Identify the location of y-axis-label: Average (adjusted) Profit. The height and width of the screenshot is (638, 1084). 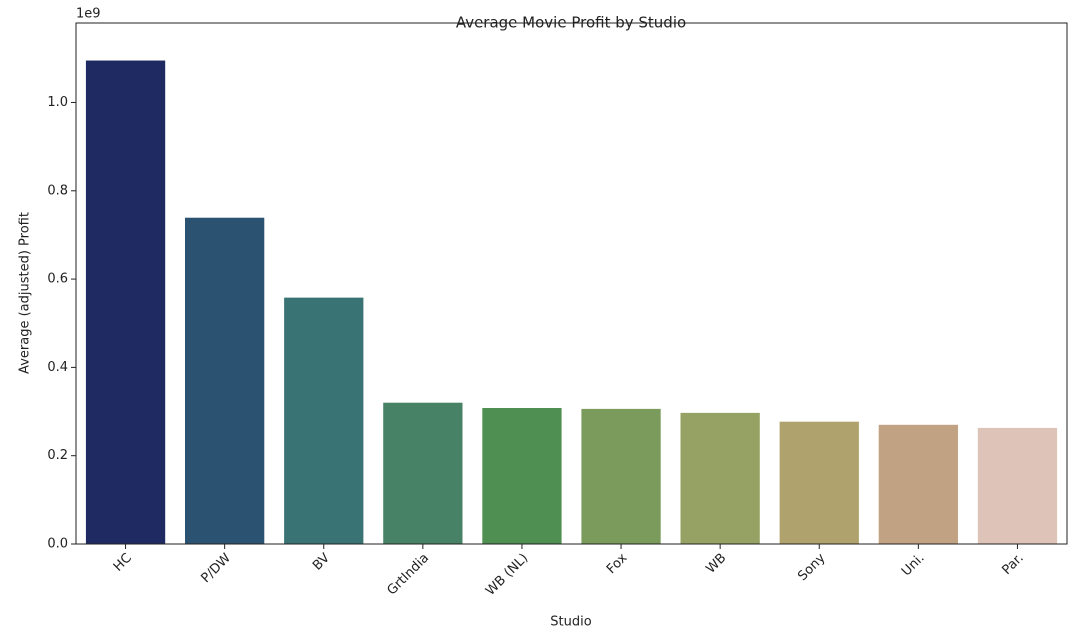
(25, 293).